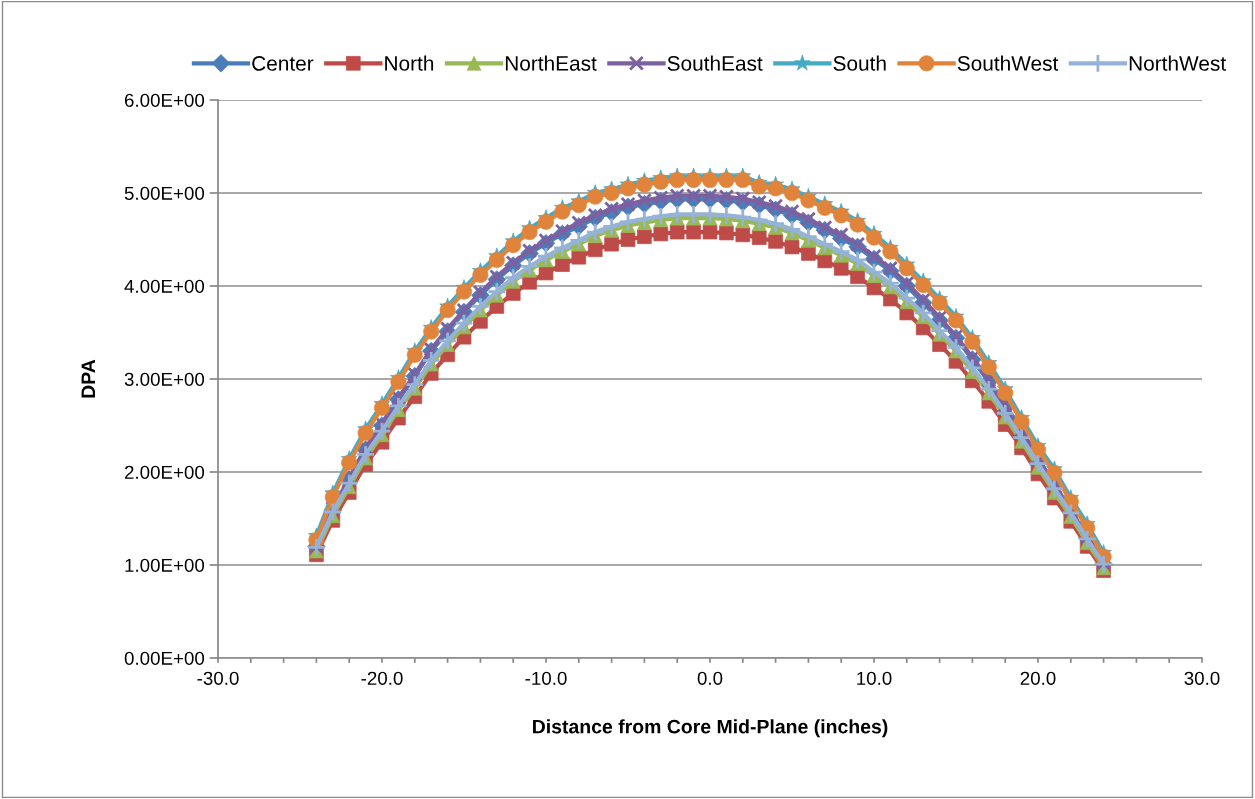 The height and width of the screenshot is (799, 1255). Describe the element at coordinates (710, 728) in the screenshot. I see `x-axis-title: Distance from Core Mid-Plane (inches)` at that location.